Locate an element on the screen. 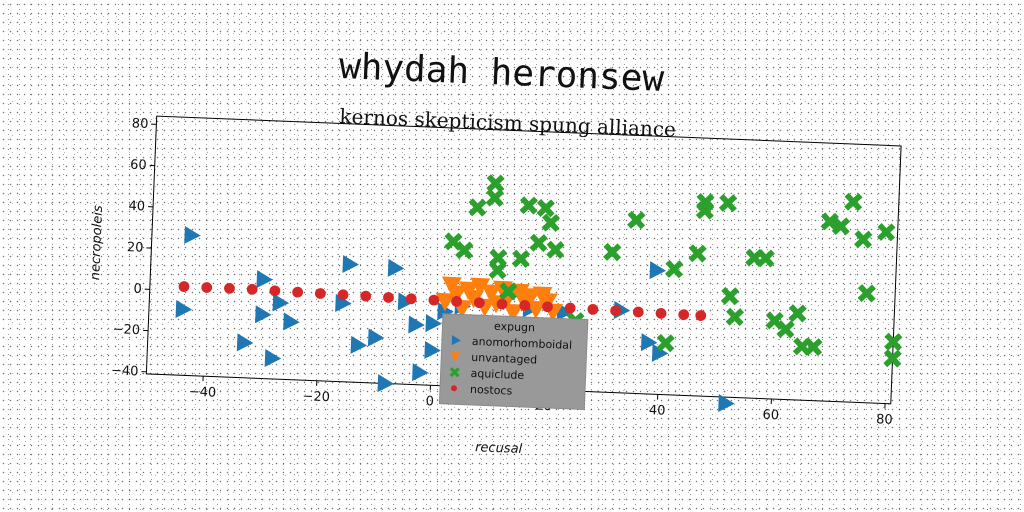  series-2-point-18-shape is located at coordinates (674, 269).